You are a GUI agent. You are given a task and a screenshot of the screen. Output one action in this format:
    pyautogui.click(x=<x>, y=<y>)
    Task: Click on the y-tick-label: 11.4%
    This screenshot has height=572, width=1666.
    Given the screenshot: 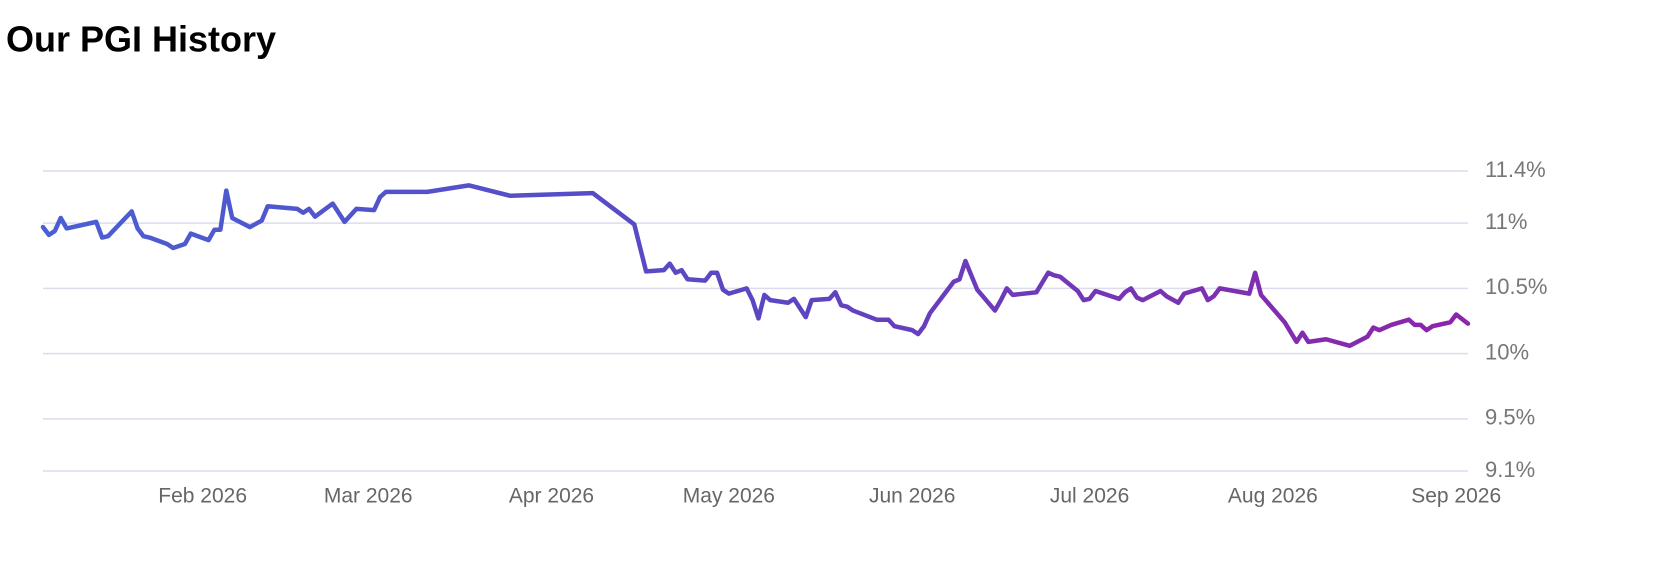 What is the action you would take?
    pyautogui.click(x=1515, y=169)
    